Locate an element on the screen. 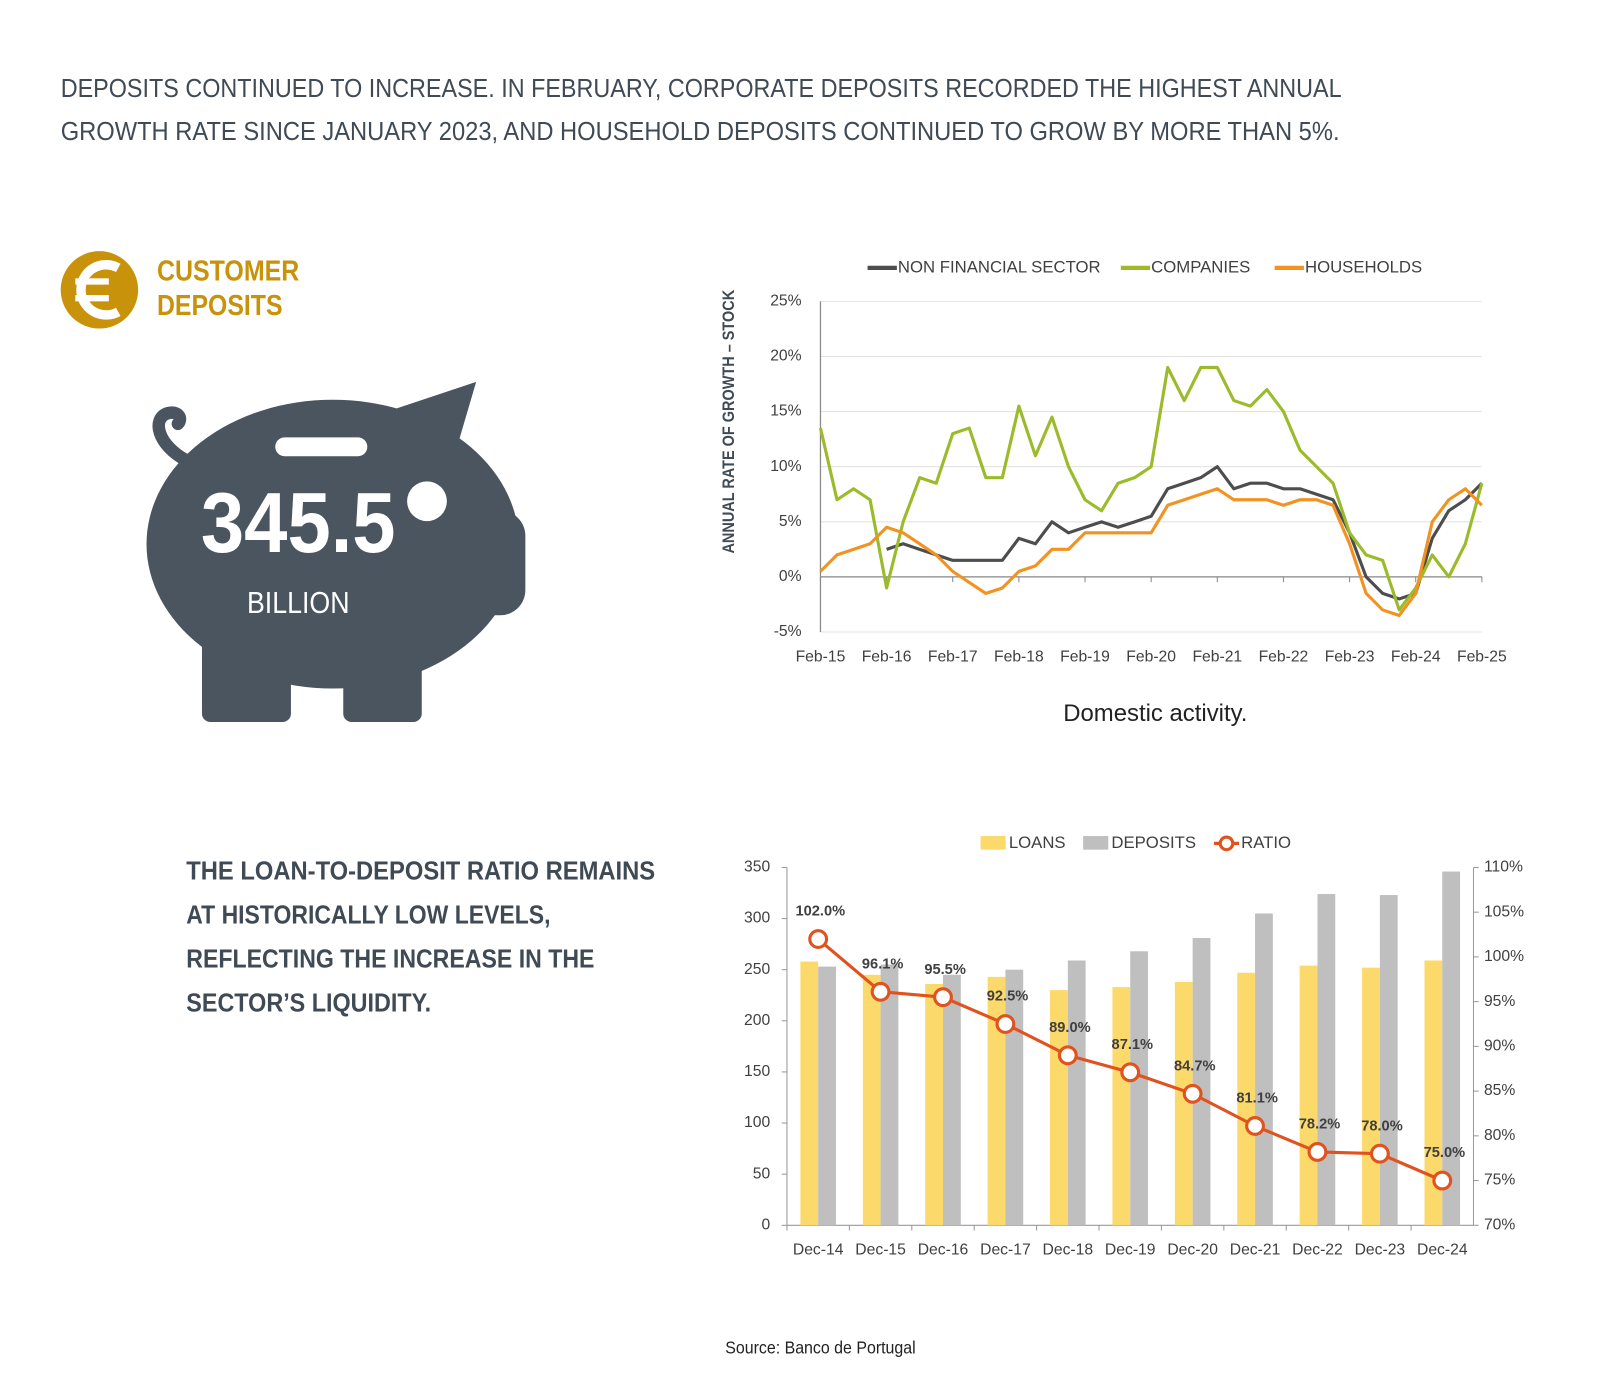 The height and width of the screenshot is (1399, 1620). data-label: 75.0% is located at coordinates (1445, 1153).